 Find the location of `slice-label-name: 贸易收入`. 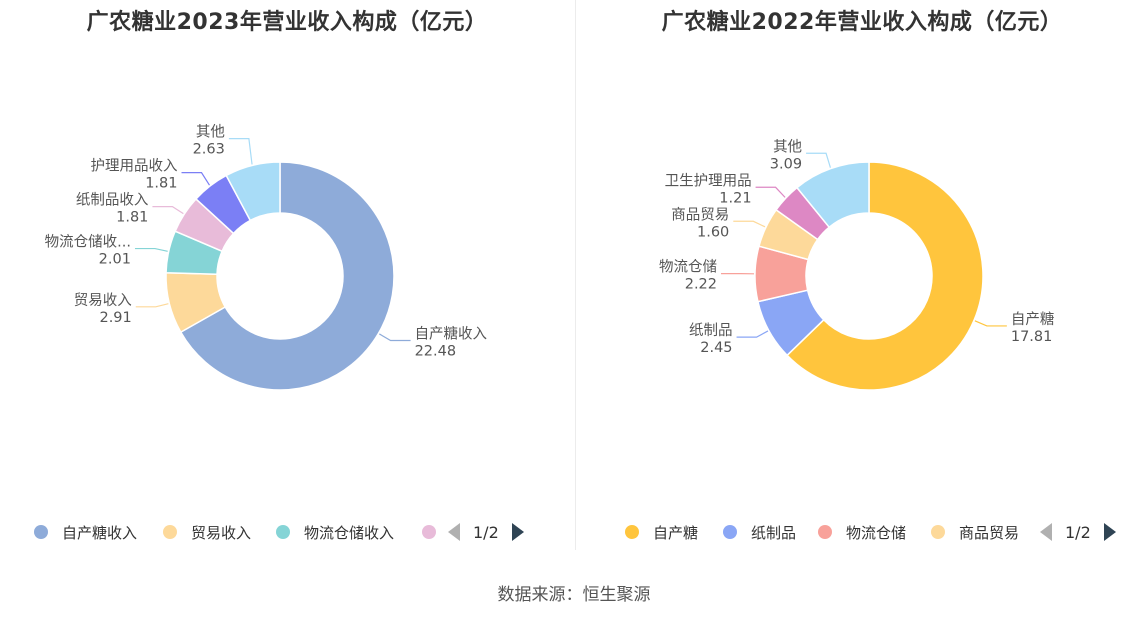

slice-label-name: 贸易收入 is located at coordinates (103, 300).